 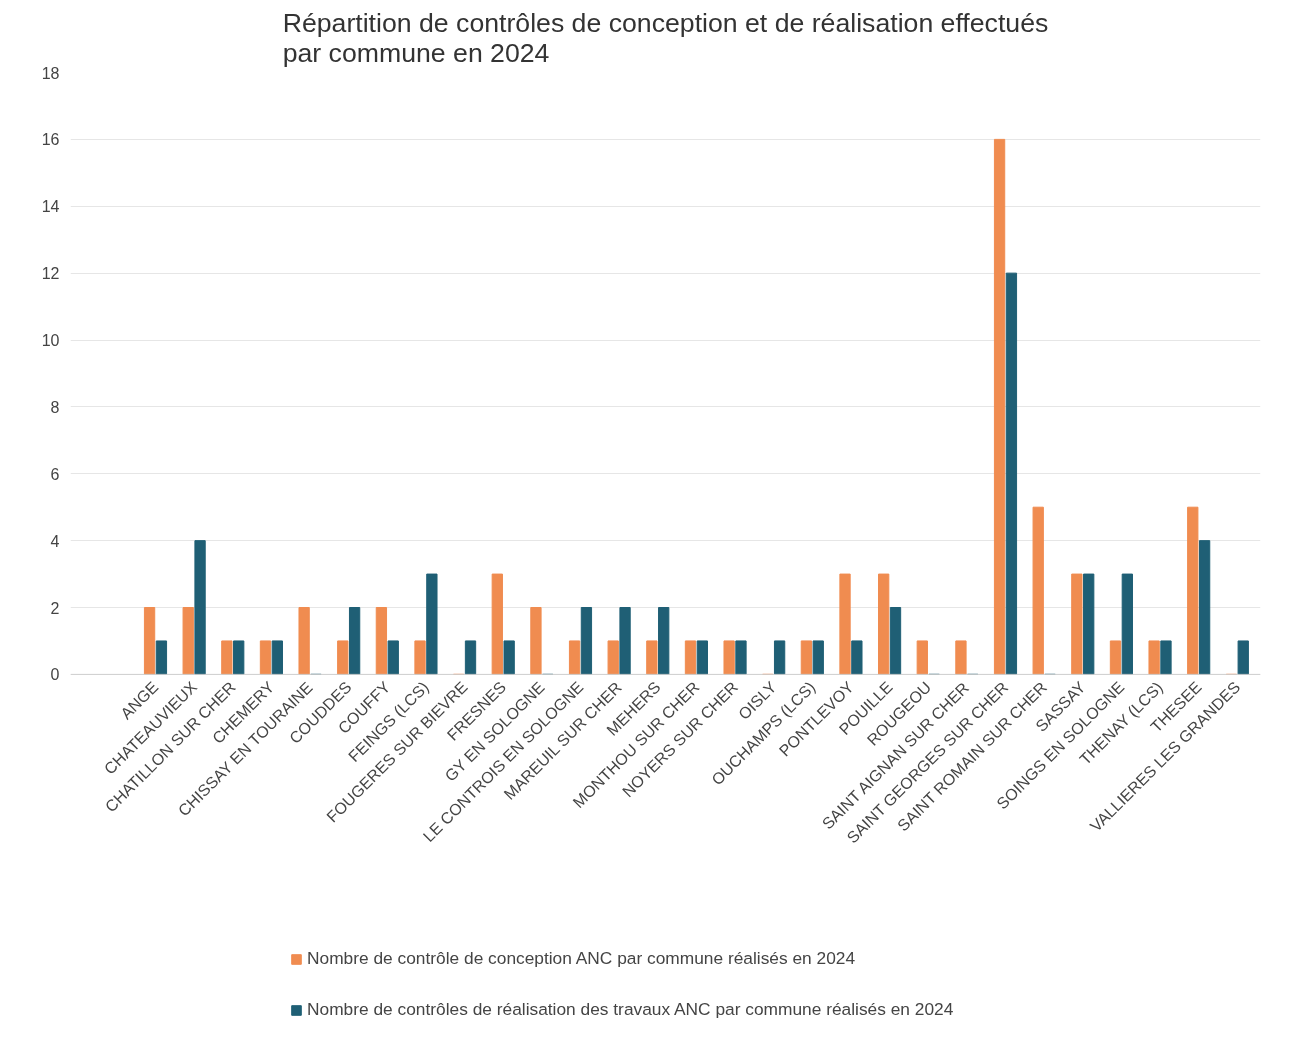 I want to click on y-tick-label: 12, so click(x=50, y=274).